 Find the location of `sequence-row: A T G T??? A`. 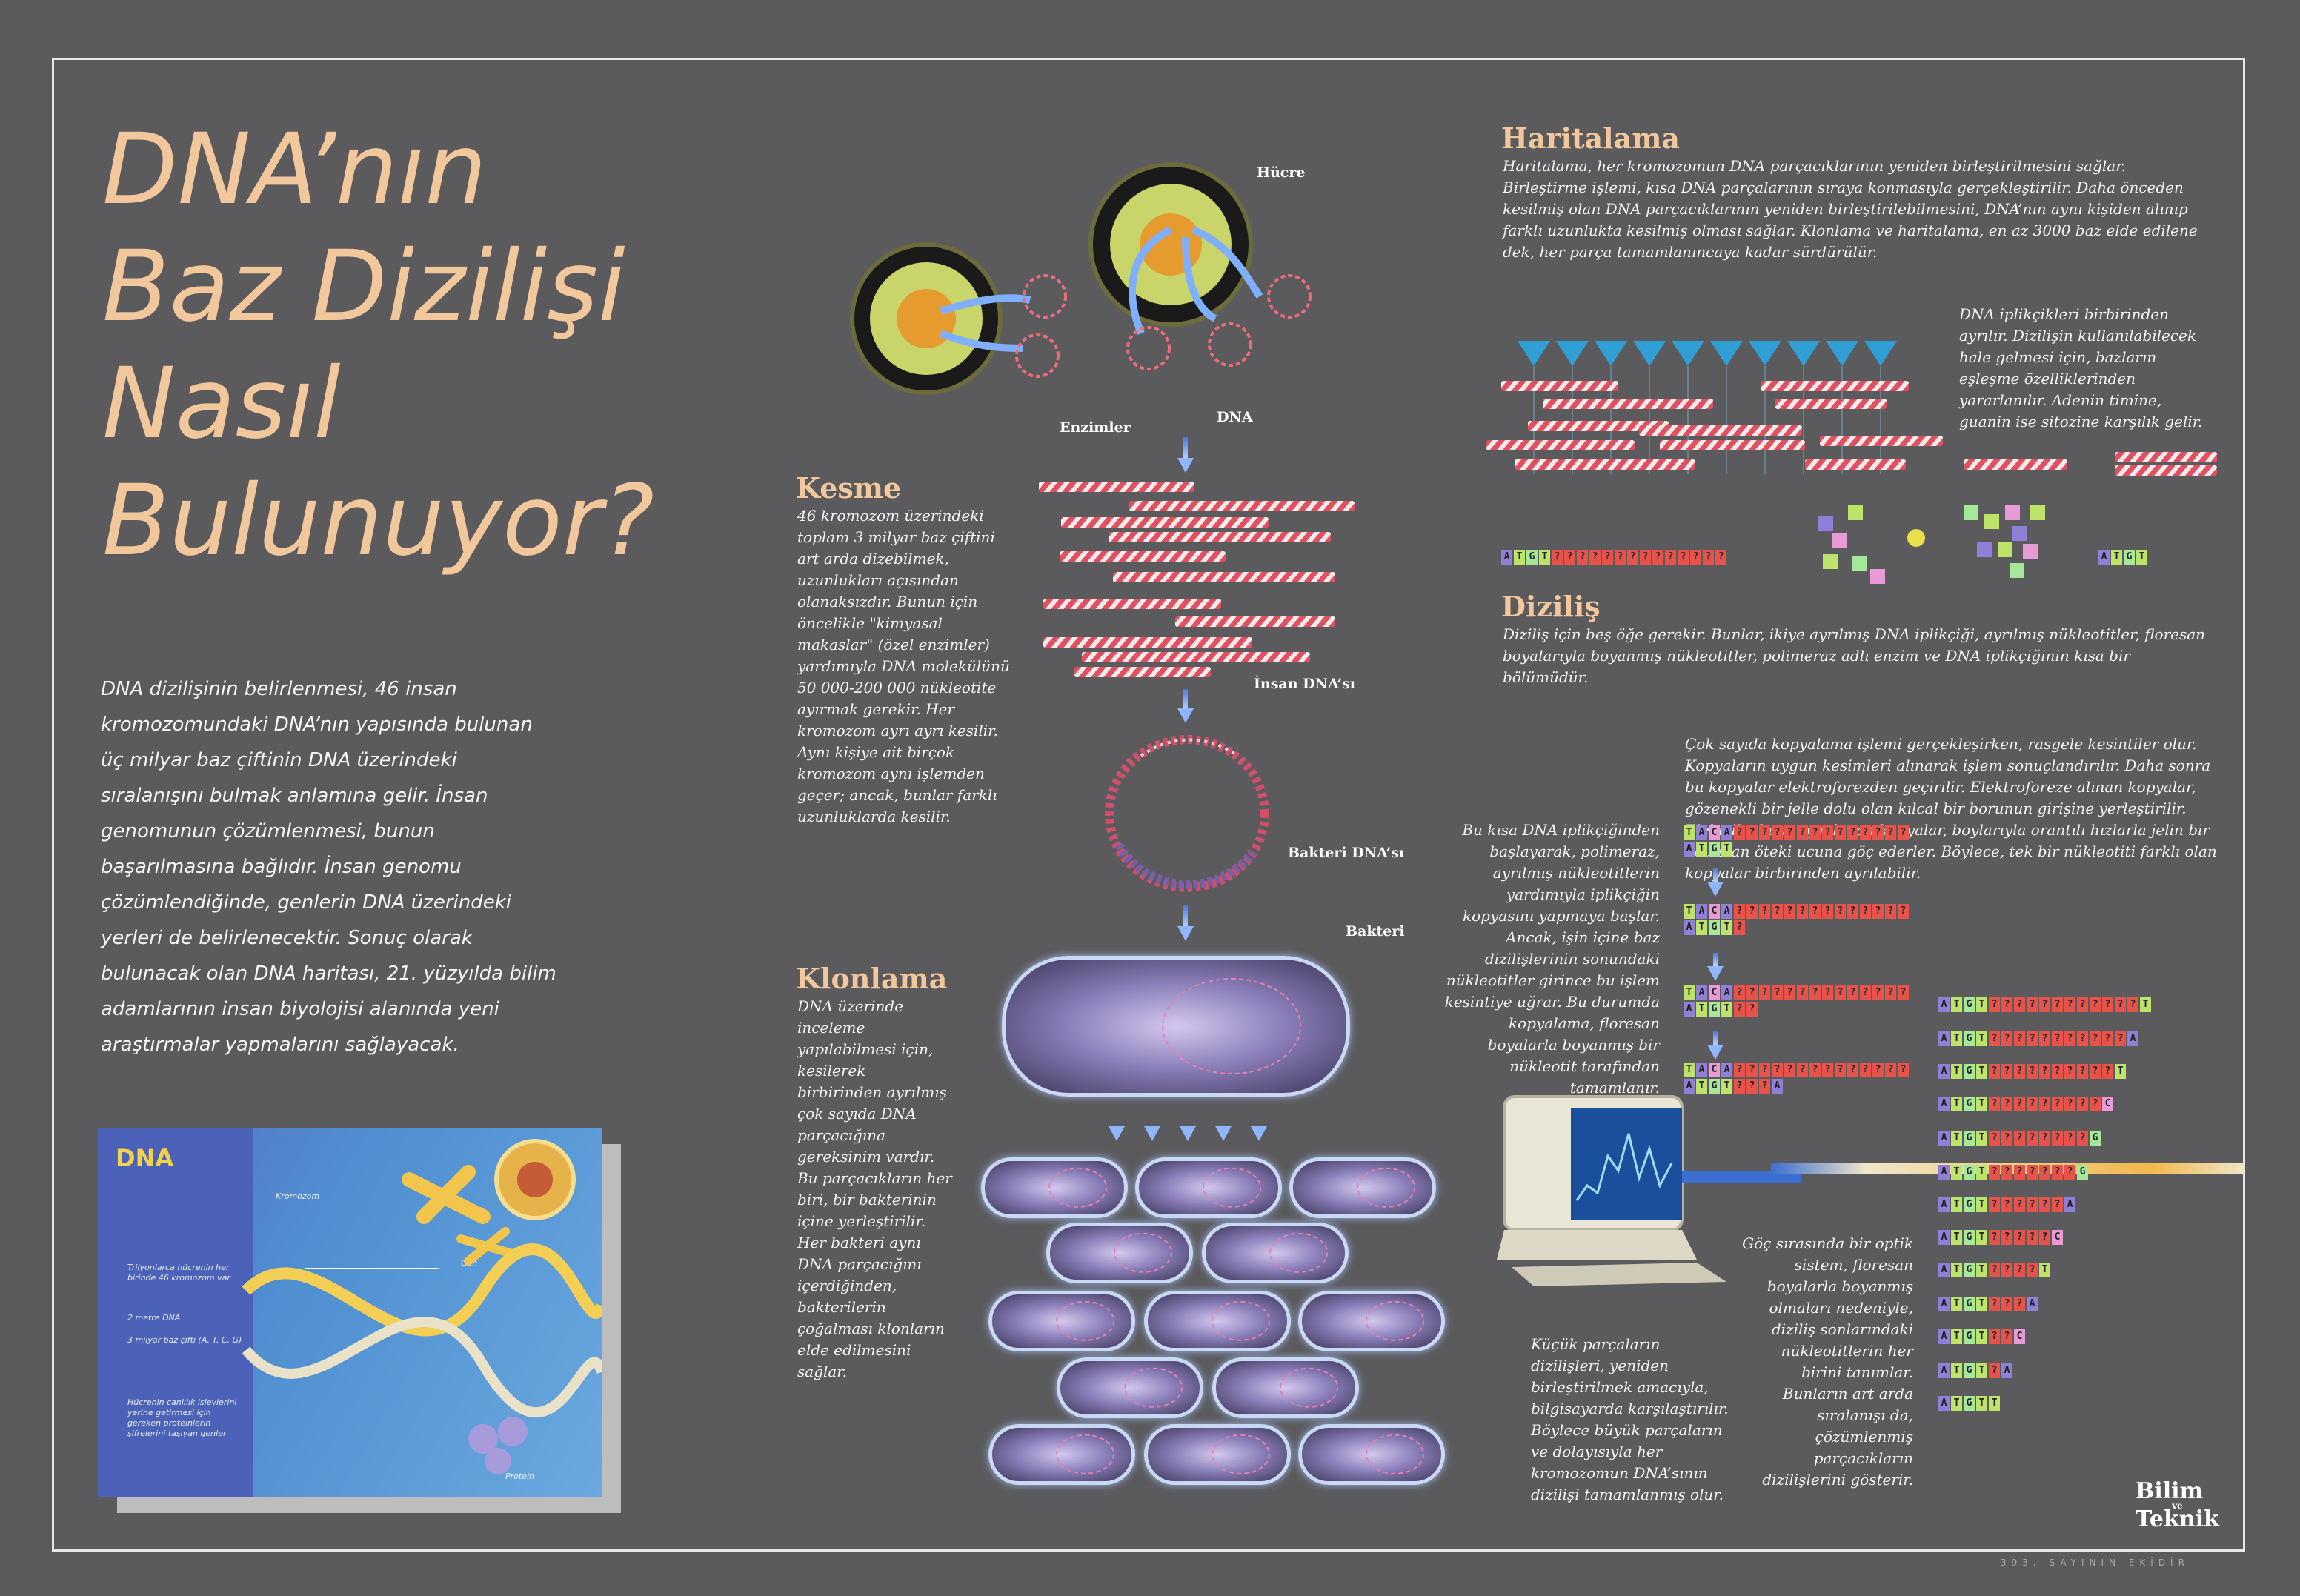

sequence-row: A T G T??? A is located at coordinates (1734, 1087).